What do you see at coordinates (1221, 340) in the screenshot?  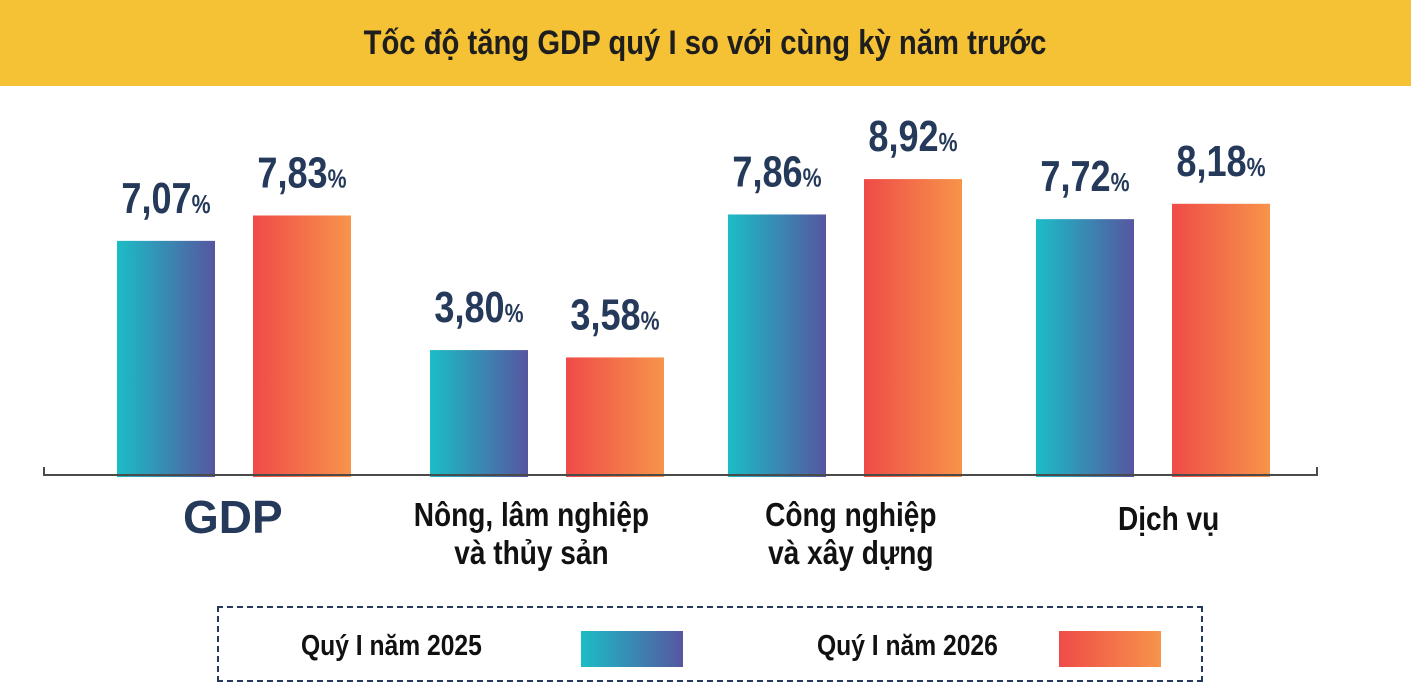 I see `bar-dich-vu-2026` at bounding box center [1221, 340].